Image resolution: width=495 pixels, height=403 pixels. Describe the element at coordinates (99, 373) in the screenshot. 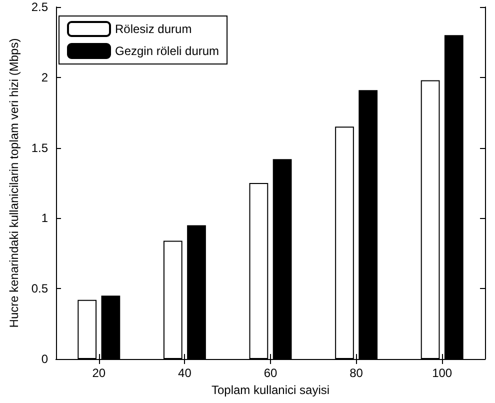

I see `x-tick-label: 20` at that location.